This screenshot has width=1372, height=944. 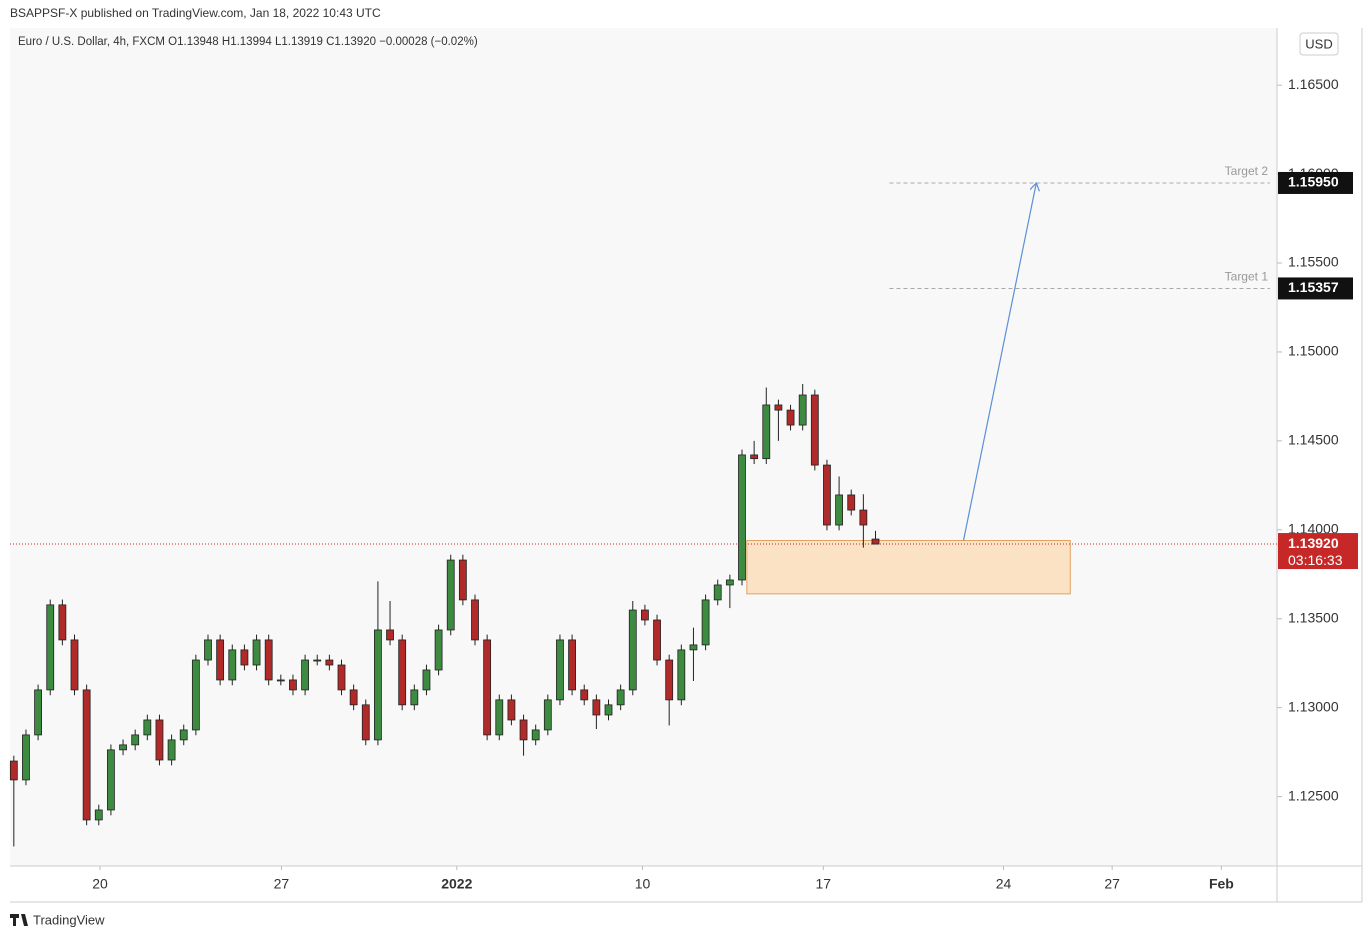 I want to click on currency: USD, so click(x=1318, y=43).